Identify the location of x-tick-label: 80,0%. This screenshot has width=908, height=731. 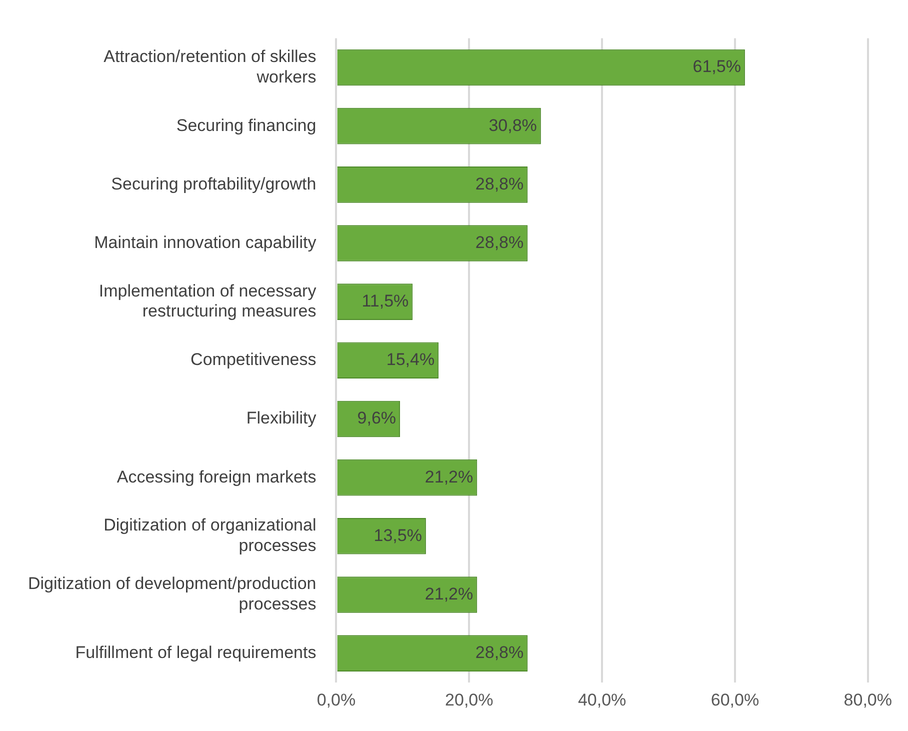
(868, 700).